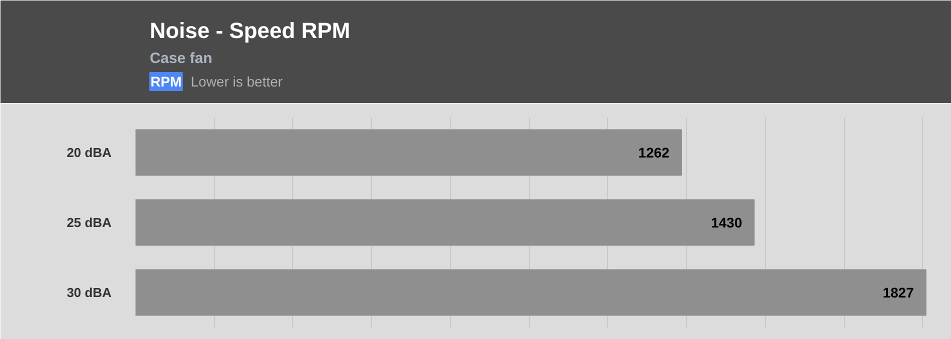 This screenshot has height=339, width=951. What do you see at coordinates (236, 82) in the screenshot?
I see `text: Lower is better` at bounding box center [236, 82].